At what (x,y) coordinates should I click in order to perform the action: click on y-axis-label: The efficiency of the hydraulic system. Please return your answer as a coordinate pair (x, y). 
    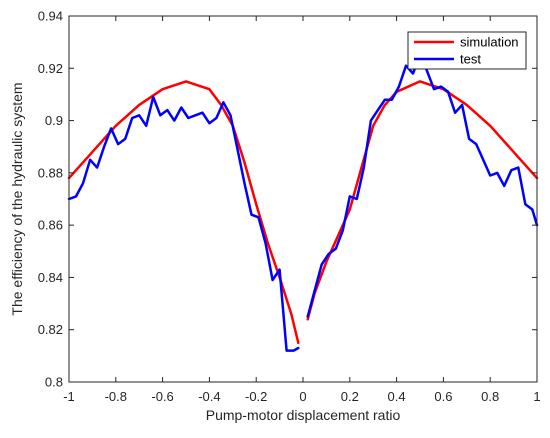
    Looking at the image, I should click on (17, 198).